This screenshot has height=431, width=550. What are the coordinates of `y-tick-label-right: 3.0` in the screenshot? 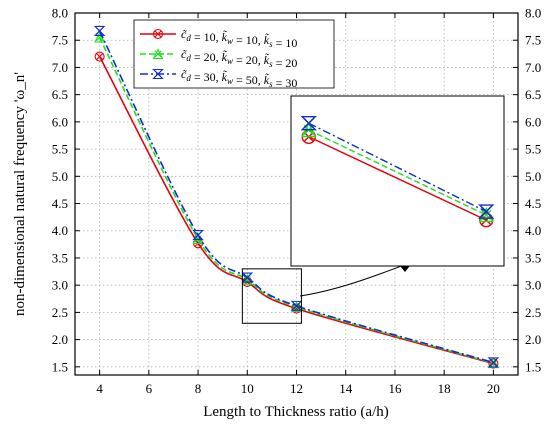 It's located at (533, 285).